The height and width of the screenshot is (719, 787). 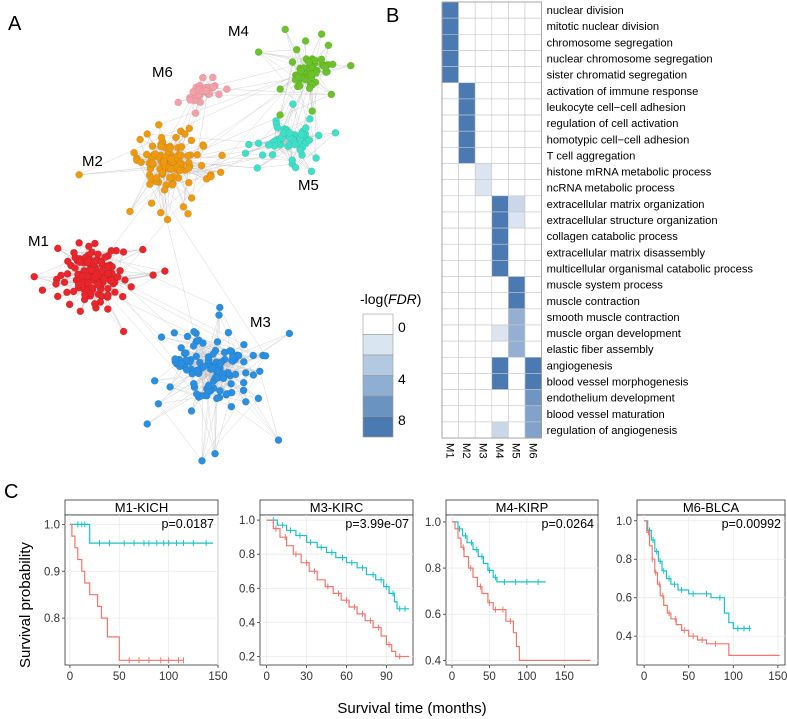 I want to click on p-value: p=0.0187, so click(x=188, y=524).